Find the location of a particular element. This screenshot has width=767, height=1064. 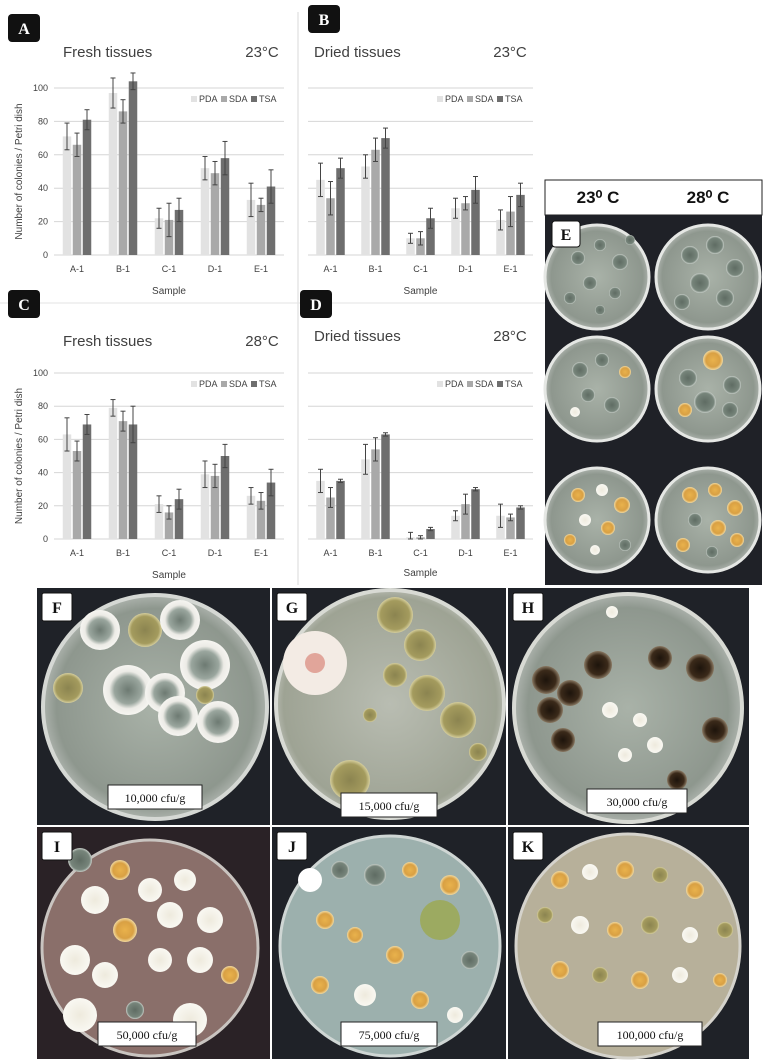

svg-text: 15,000 cfu/g is located at coordinates (389, 806).